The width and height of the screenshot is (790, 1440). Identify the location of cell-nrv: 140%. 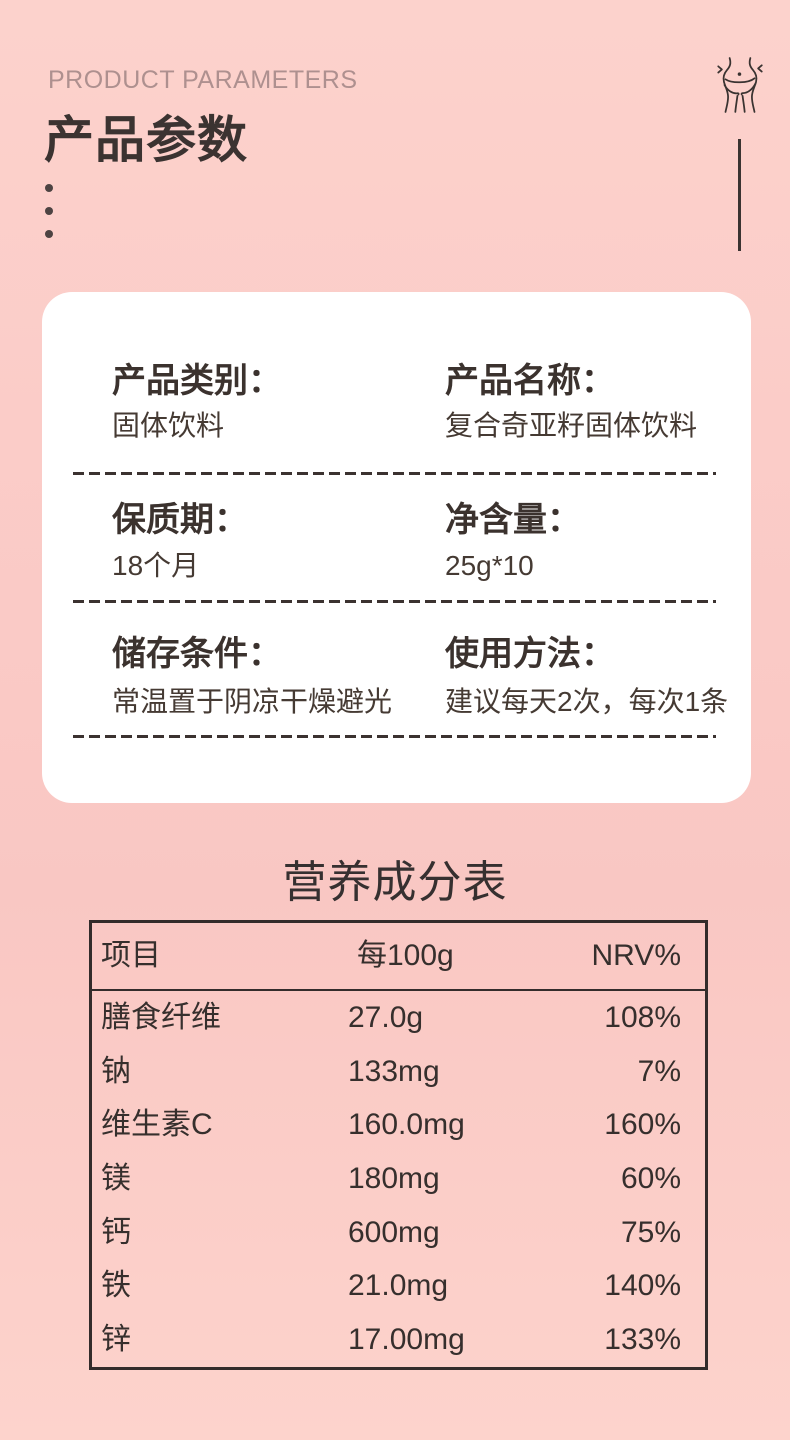
(642, 1286).